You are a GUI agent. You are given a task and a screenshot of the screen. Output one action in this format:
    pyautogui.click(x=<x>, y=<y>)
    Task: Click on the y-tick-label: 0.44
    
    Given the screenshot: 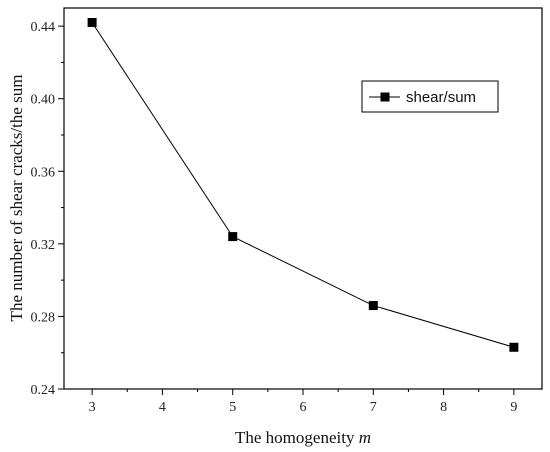 What is the action you would take?
    pyautogui.click(x=43, y=27)
    